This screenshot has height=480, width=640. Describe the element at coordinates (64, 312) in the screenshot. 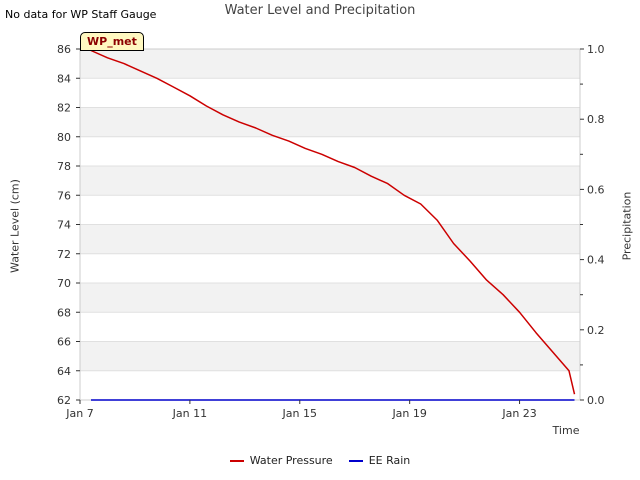

I see `y-tick-label: 68` at that location.